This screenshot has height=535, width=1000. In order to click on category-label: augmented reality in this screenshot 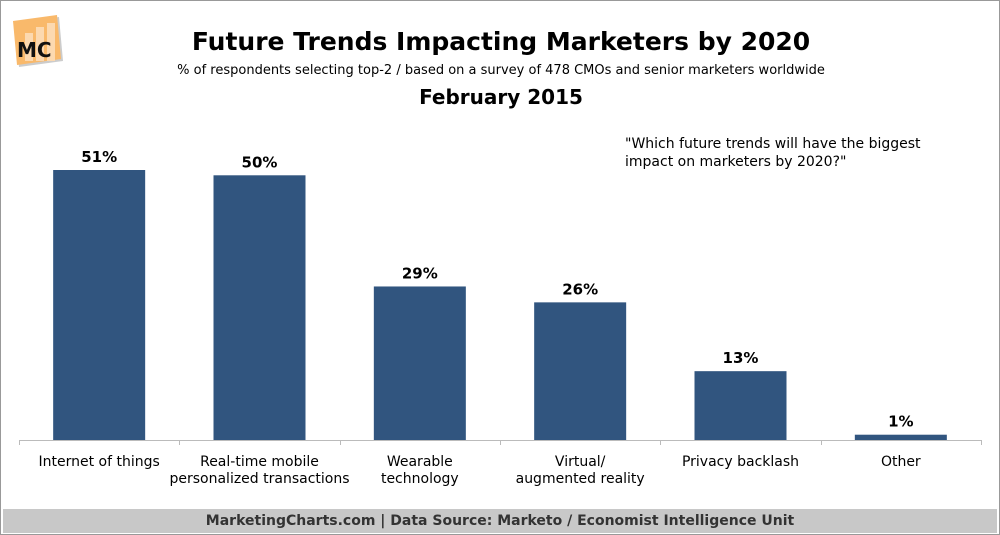, I will do `click(580, 479)`.